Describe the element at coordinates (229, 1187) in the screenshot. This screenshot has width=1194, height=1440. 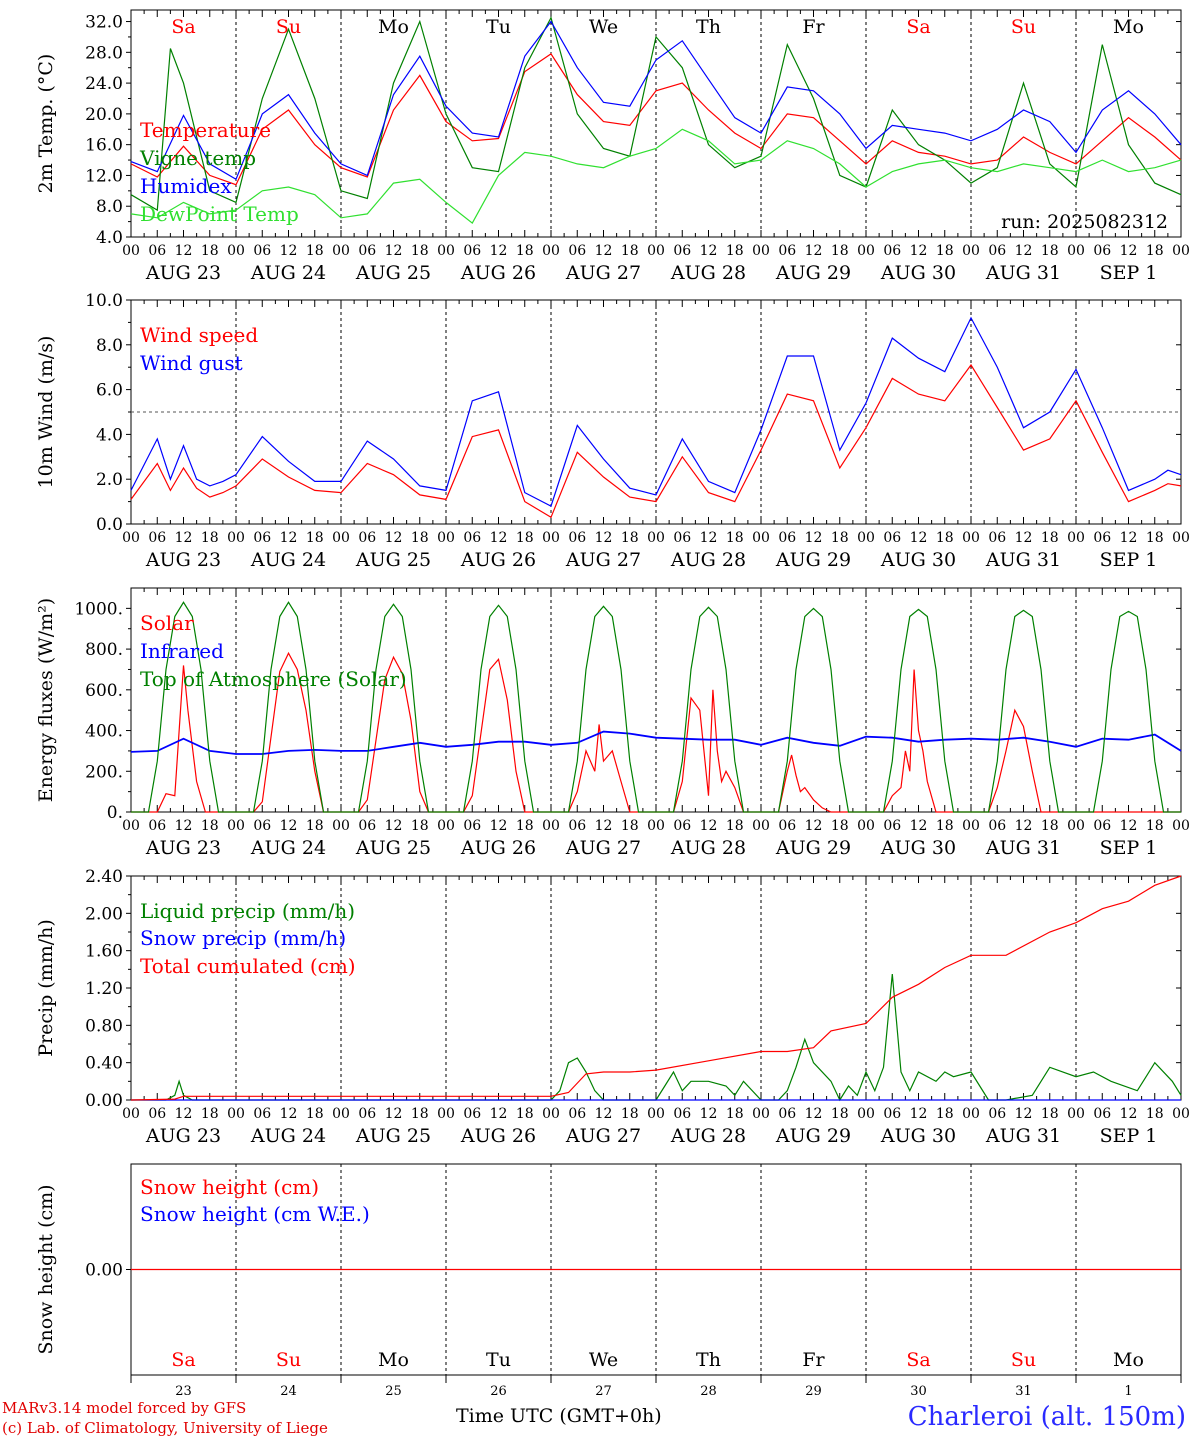
I see `legend-entry: Snow height (cm)` at that location.